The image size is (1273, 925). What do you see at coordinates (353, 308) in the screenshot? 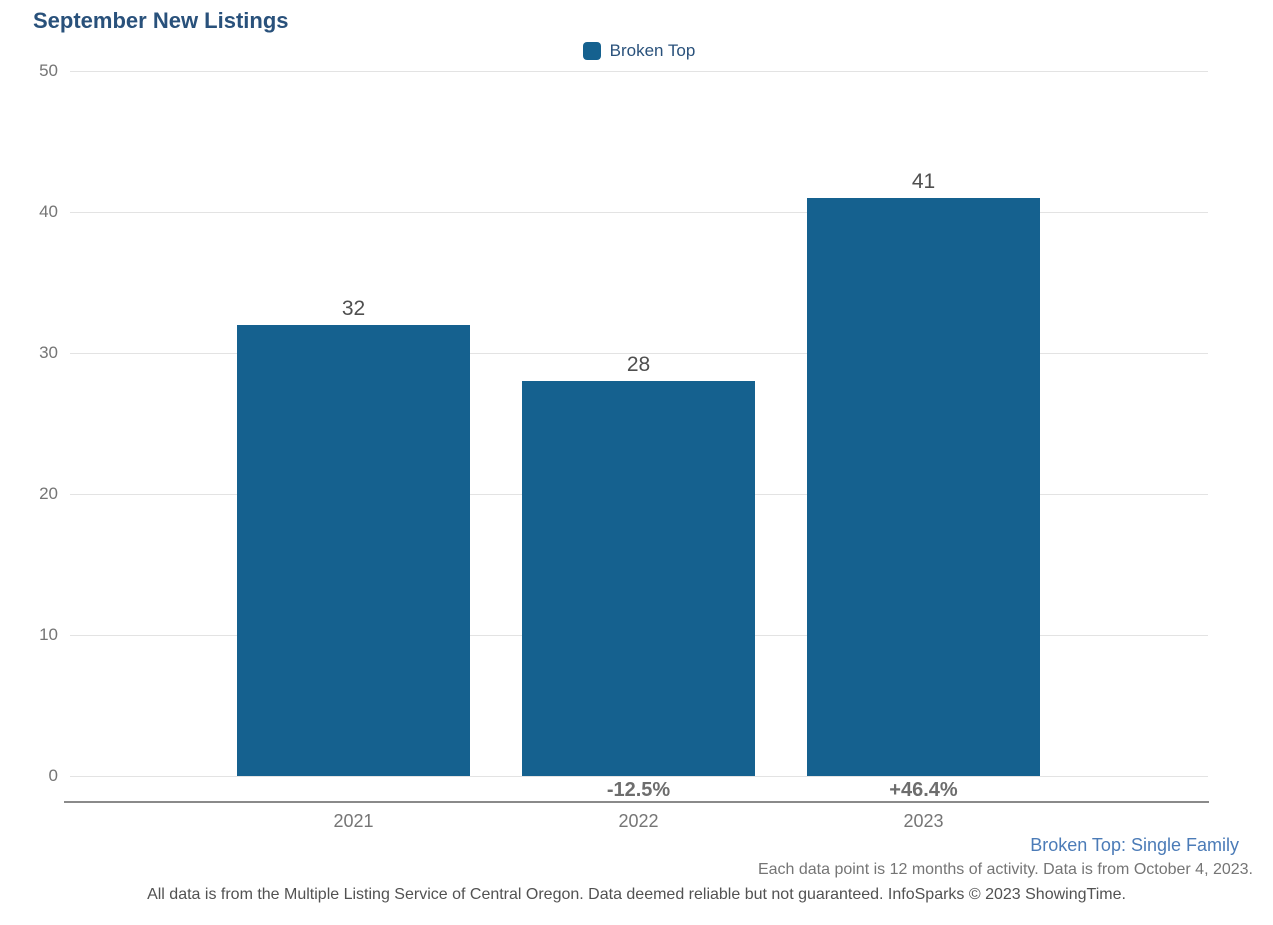
I see `bar-value-label: 32` at bounding box center [353, 308].